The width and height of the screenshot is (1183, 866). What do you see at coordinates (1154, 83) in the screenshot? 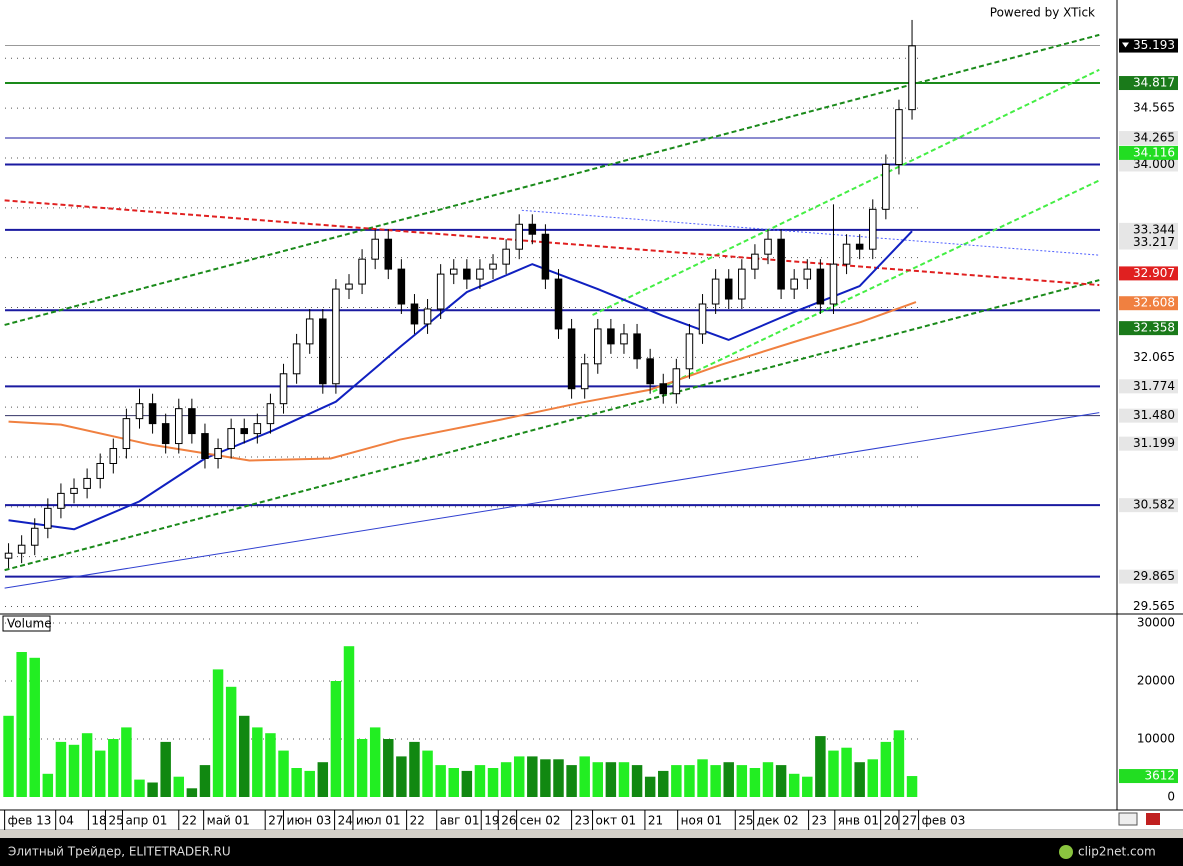
I see `level-label: 34.817` at bounding box center [1154, 83].